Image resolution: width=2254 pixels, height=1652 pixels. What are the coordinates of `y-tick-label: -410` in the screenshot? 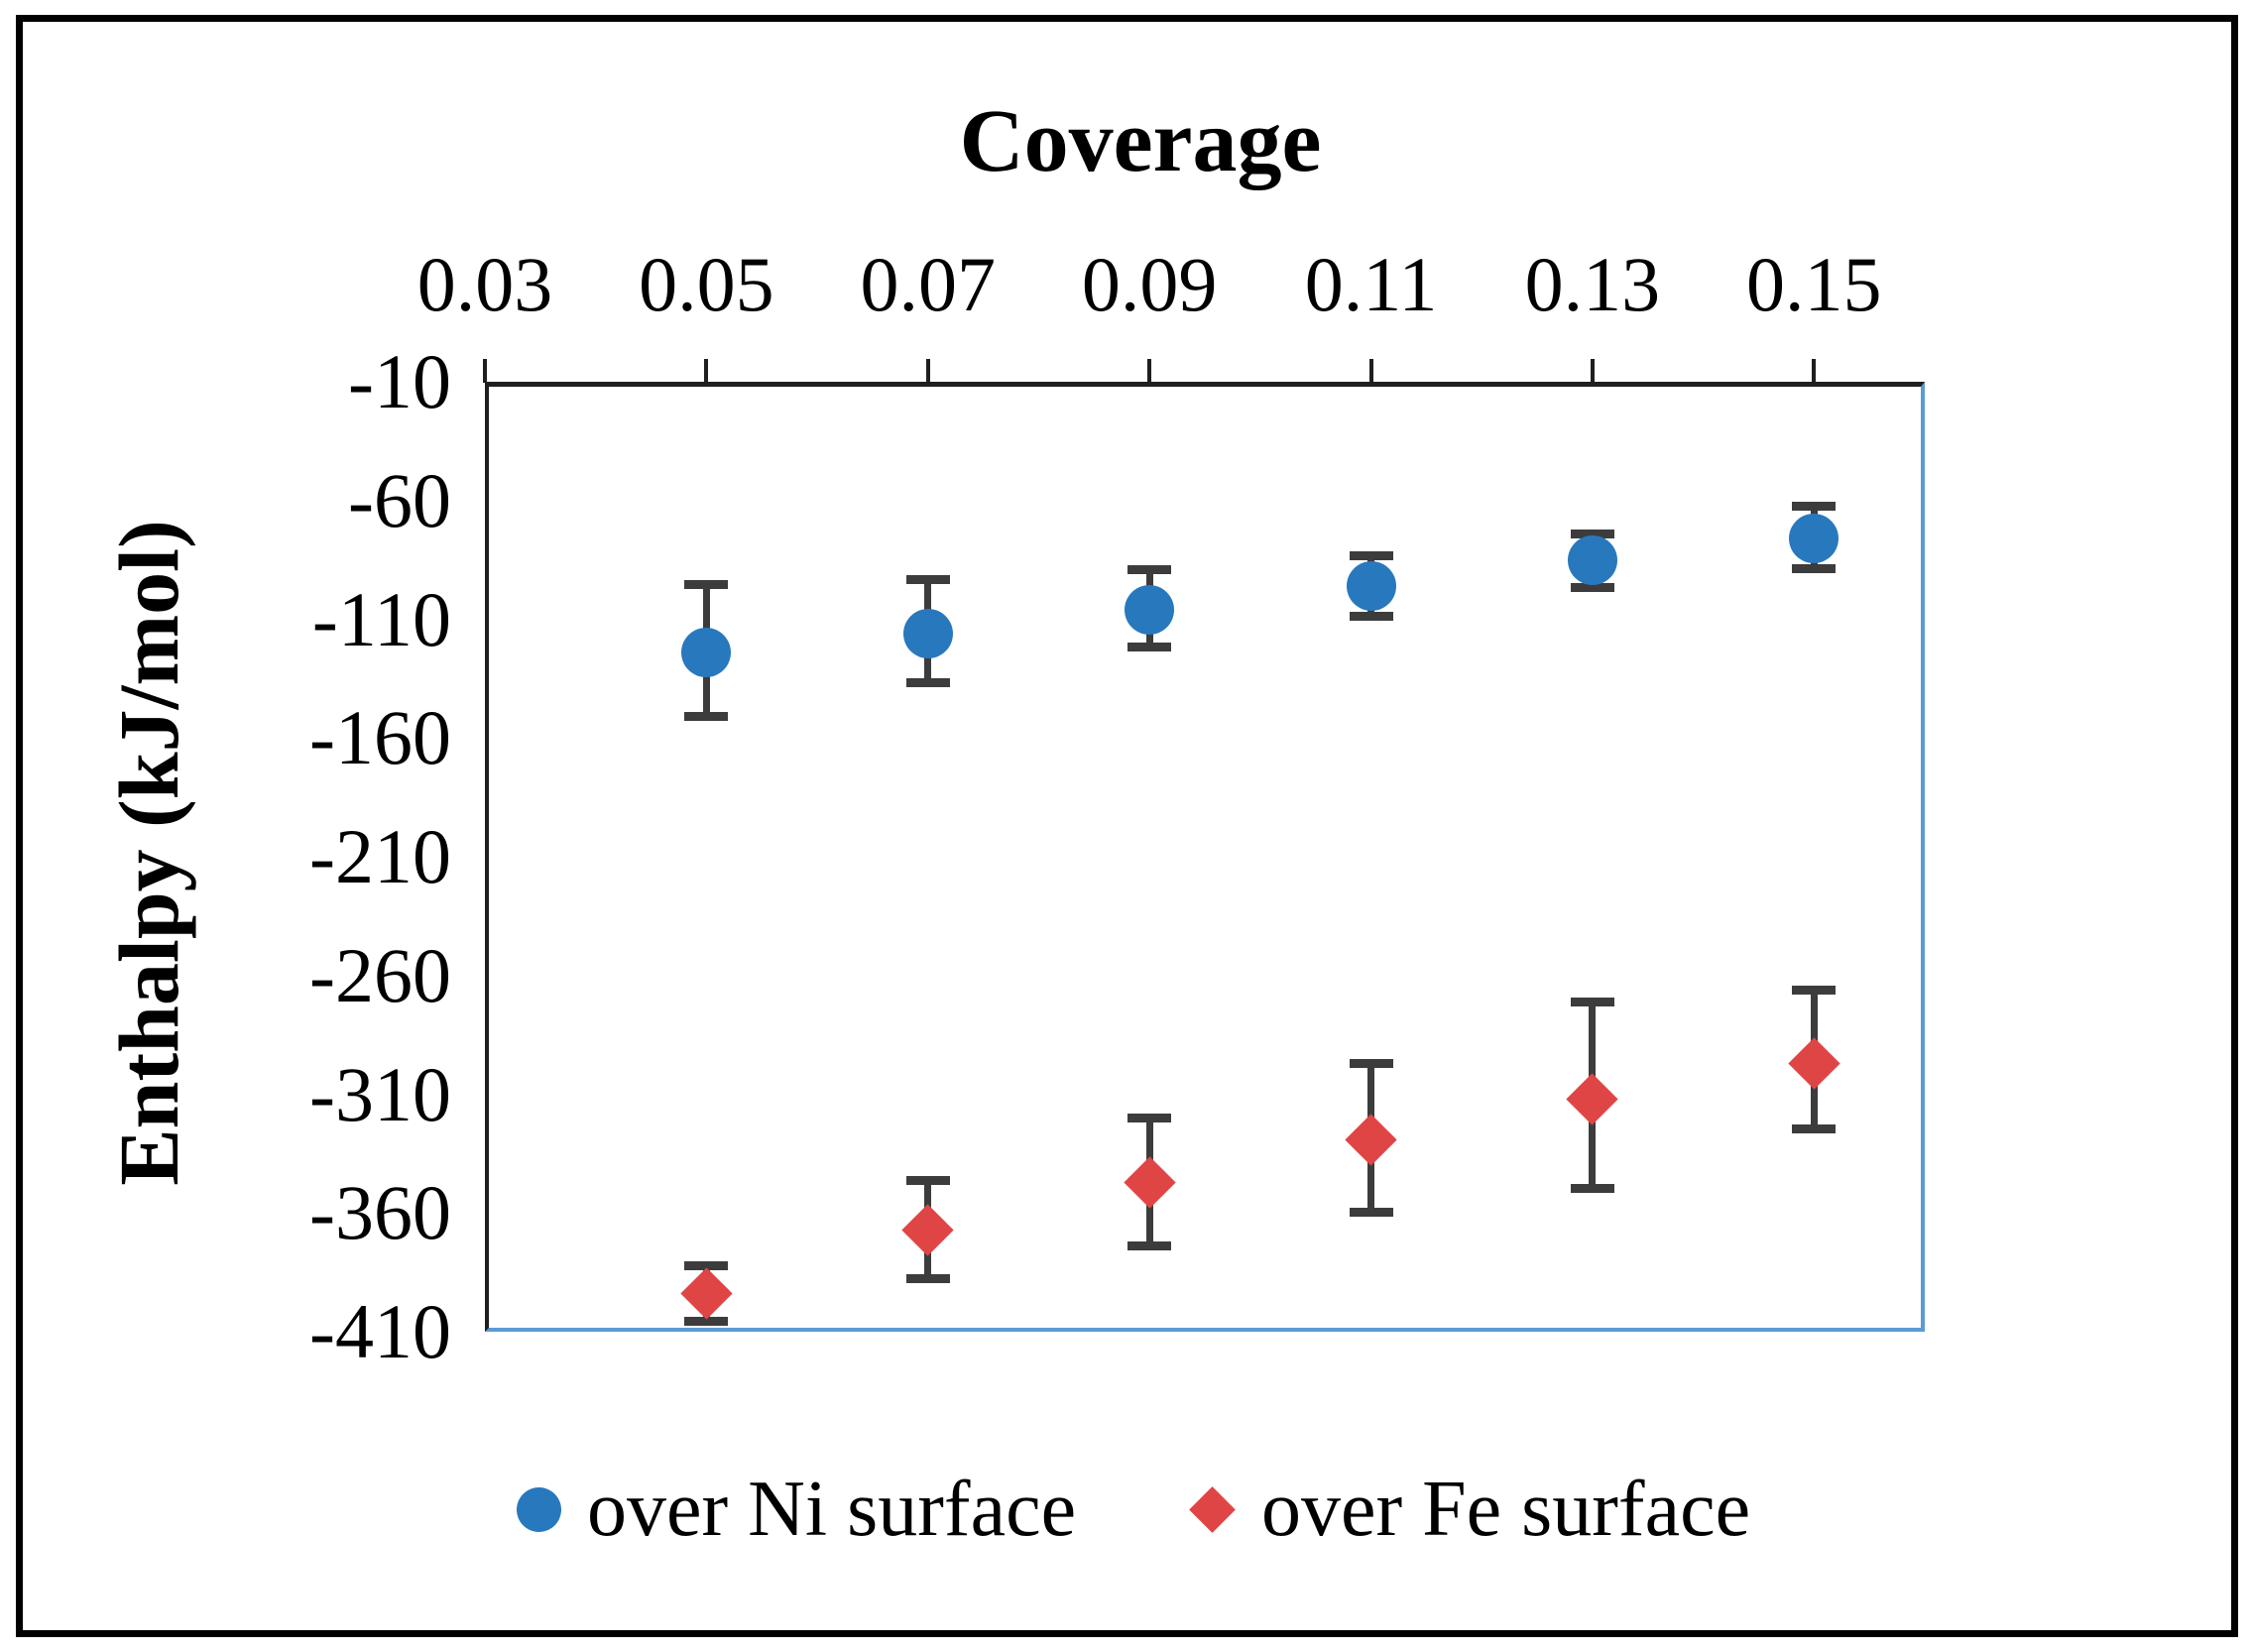 It's located at (380, 1331).